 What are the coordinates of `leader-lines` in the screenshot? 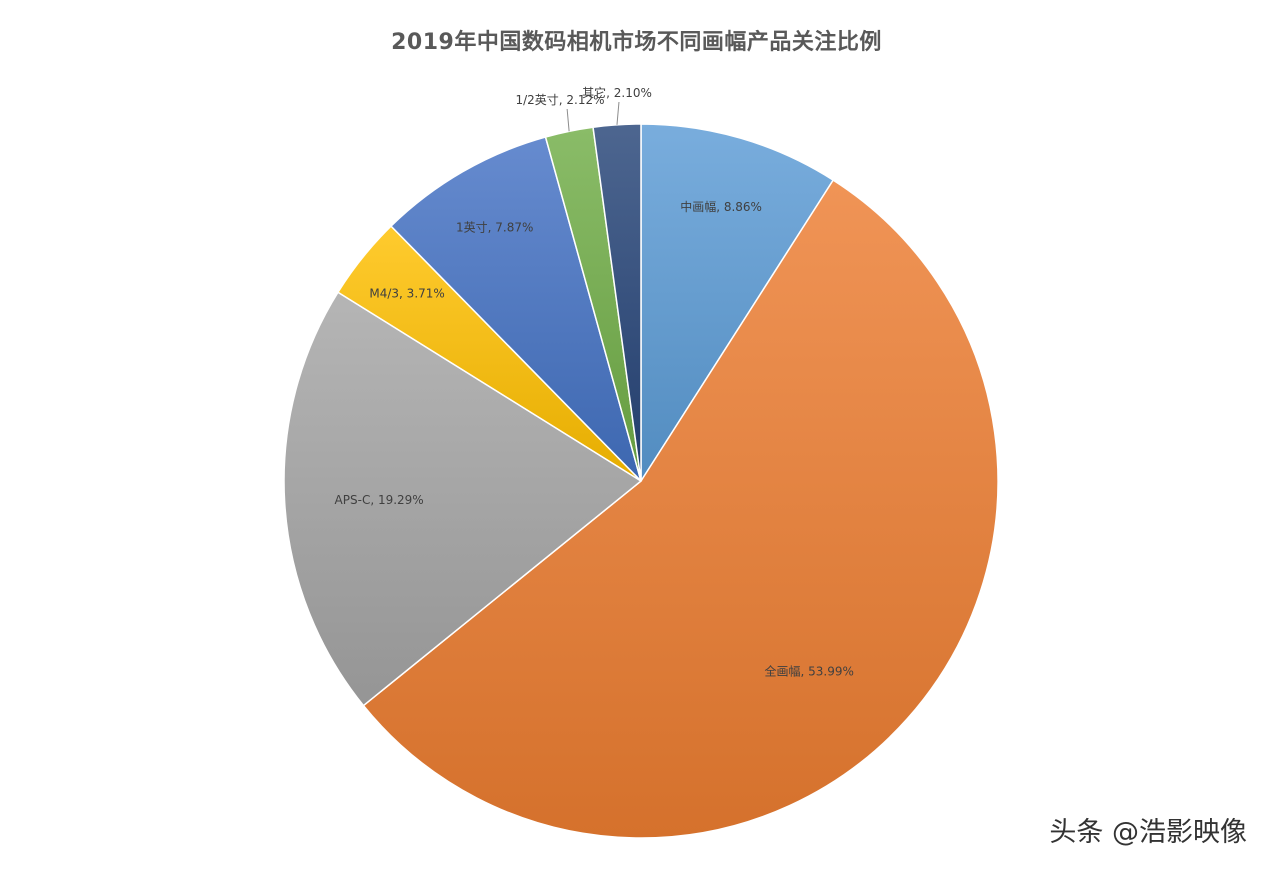 It's located at (593, 116).